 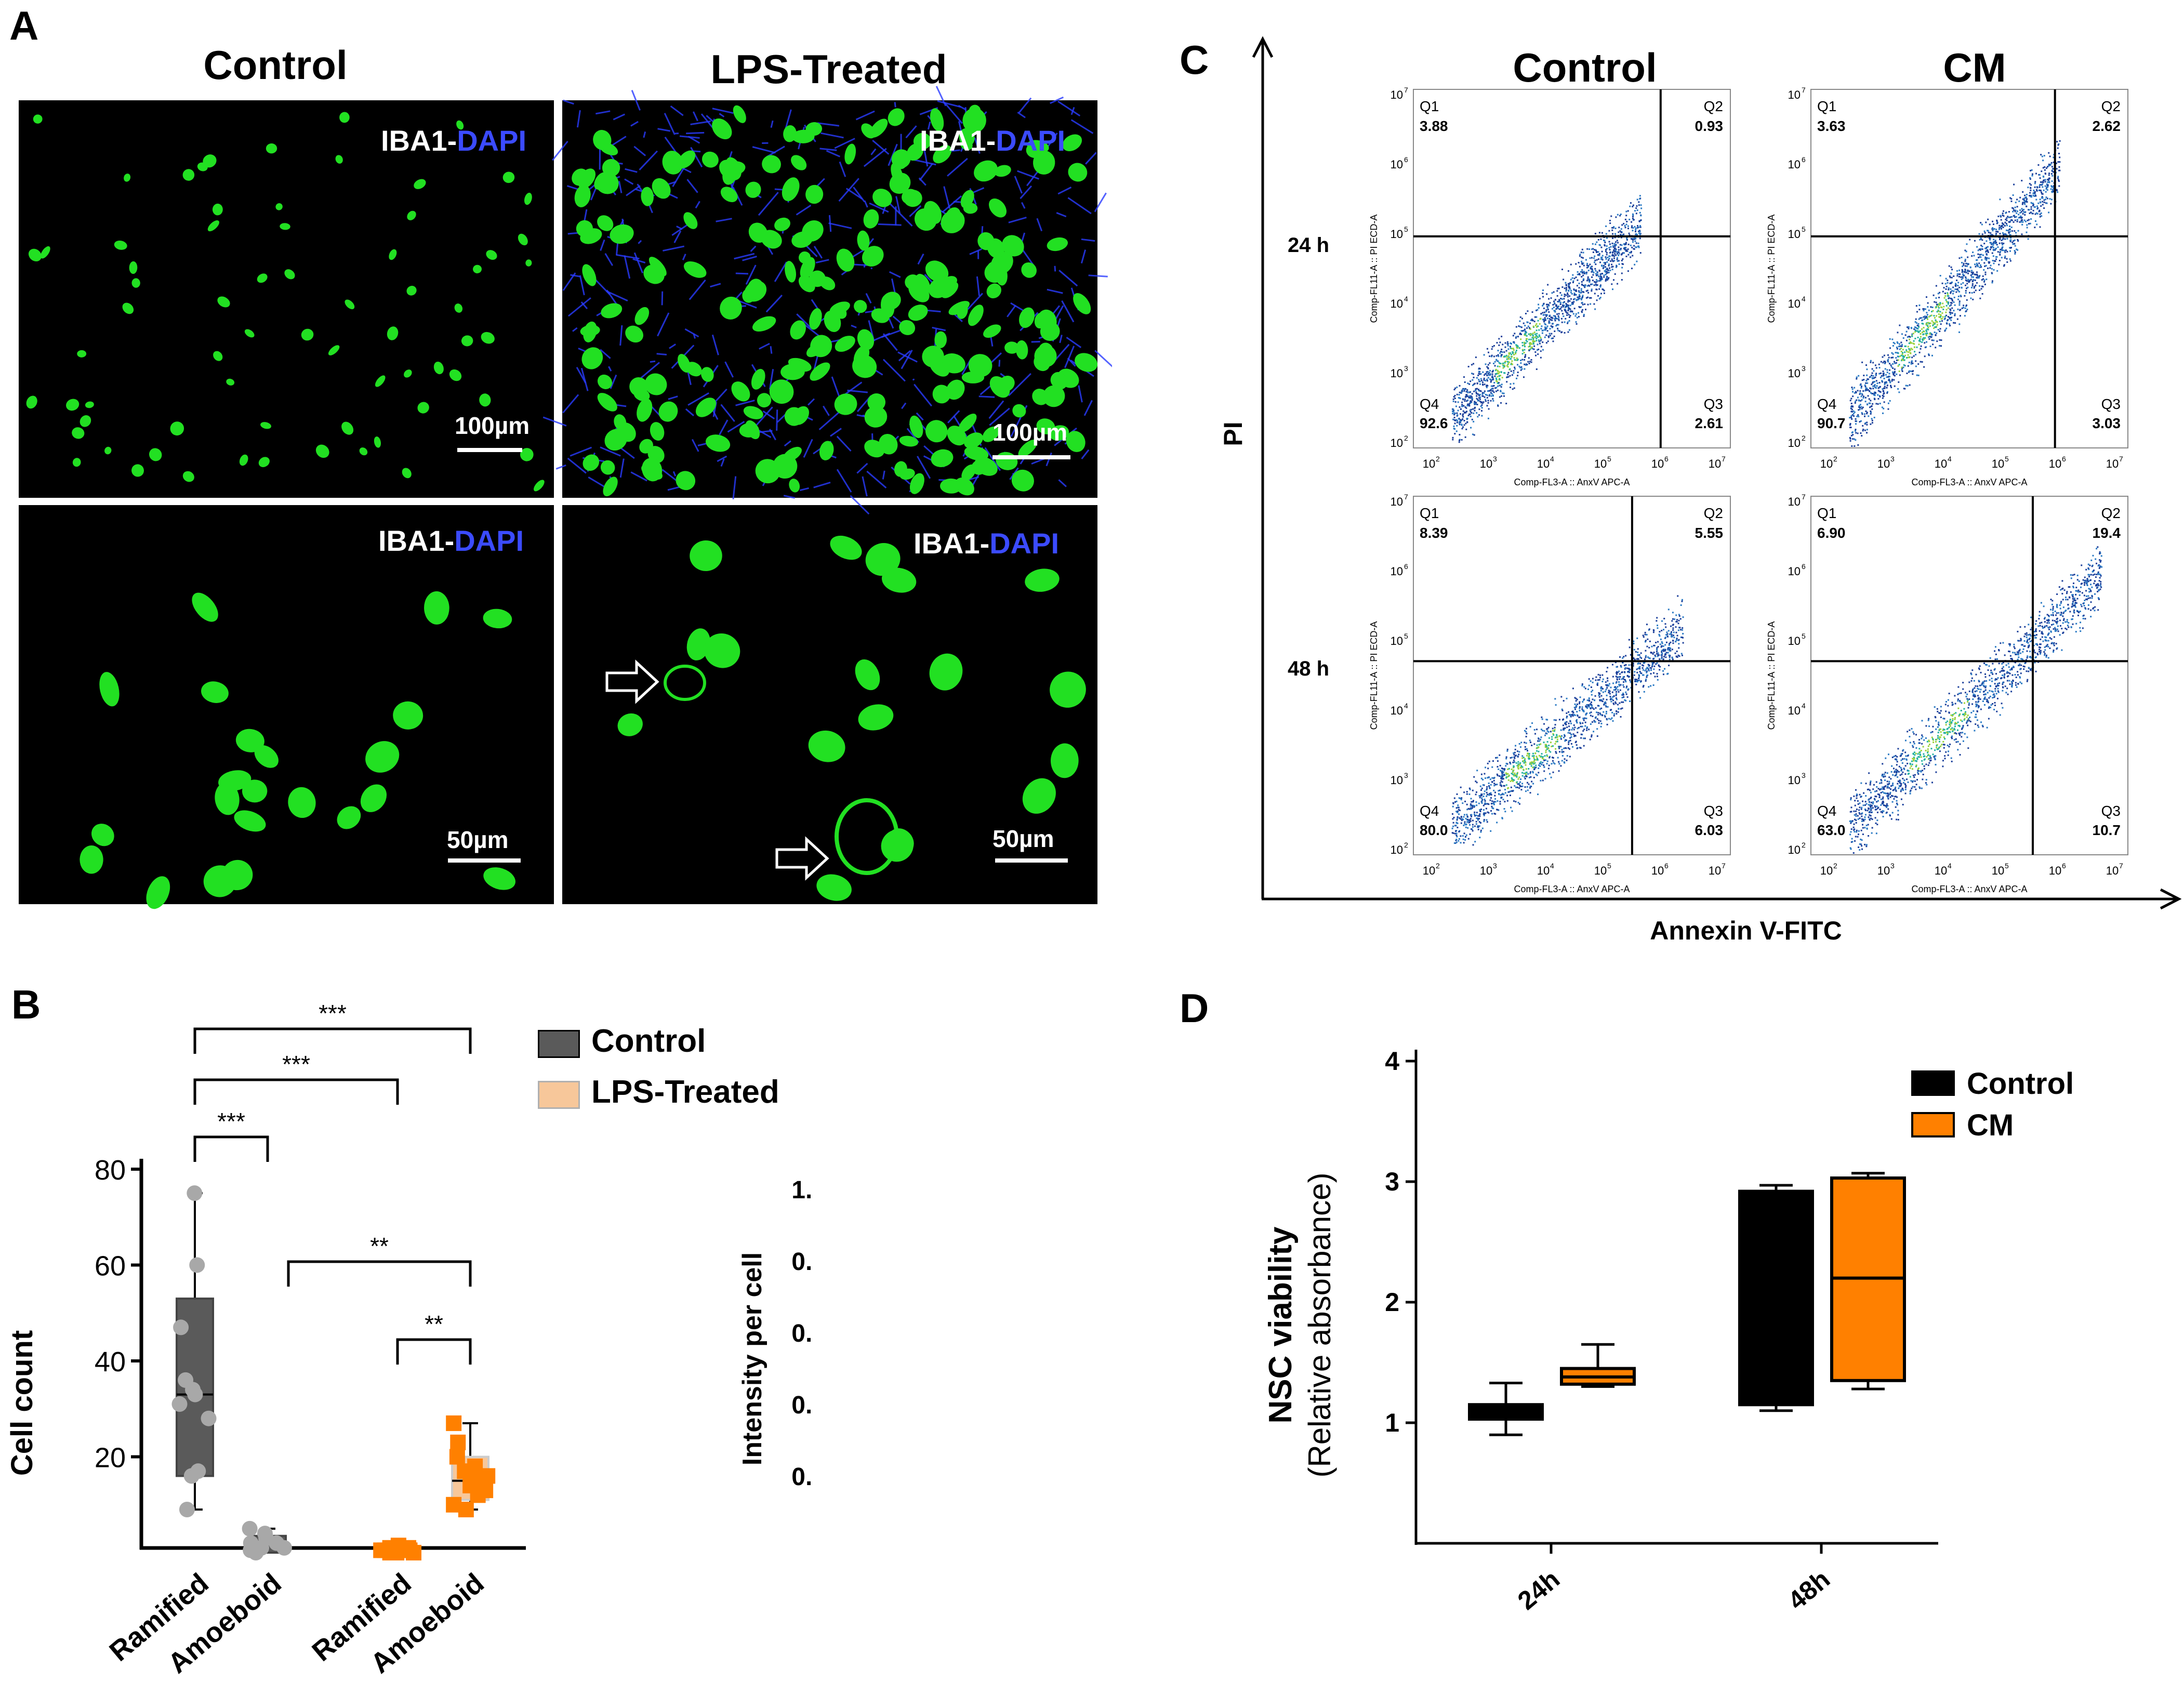 I want to click on stain-label: IBA1-DAPI, so click(x=454, y=140).